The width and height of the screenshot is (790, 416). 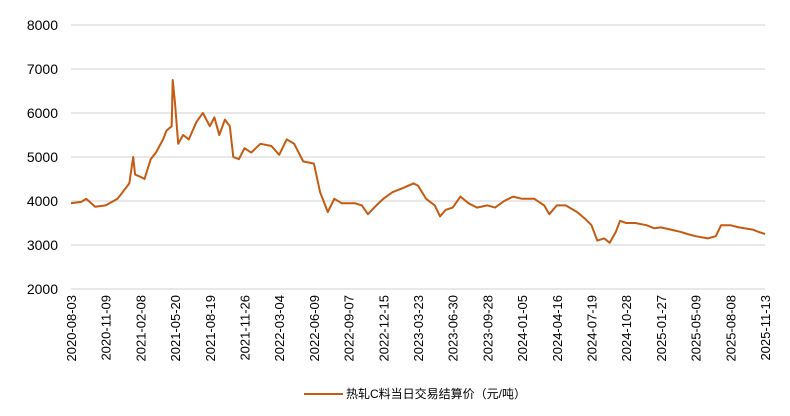 I want to click on x-tick-label: 2024-04-16, so click(x=557, y=328).